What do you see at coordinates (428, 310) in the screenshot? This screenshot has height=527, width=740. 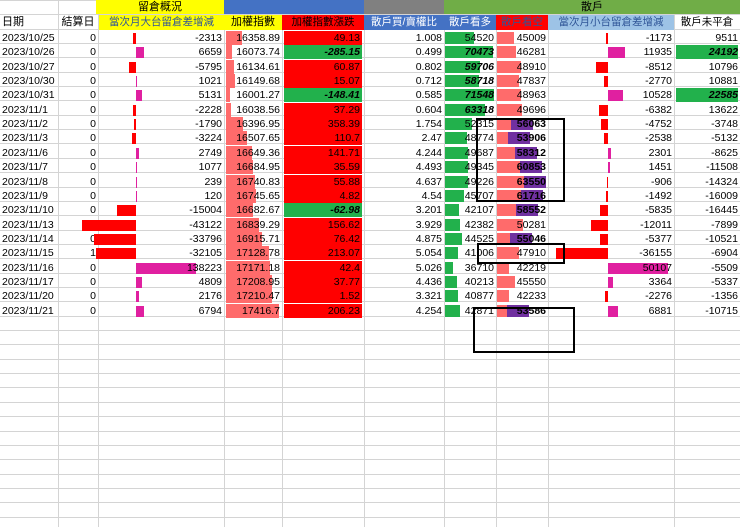 I see `cell-ratio: 4.254` at bounding box center [428, 310].